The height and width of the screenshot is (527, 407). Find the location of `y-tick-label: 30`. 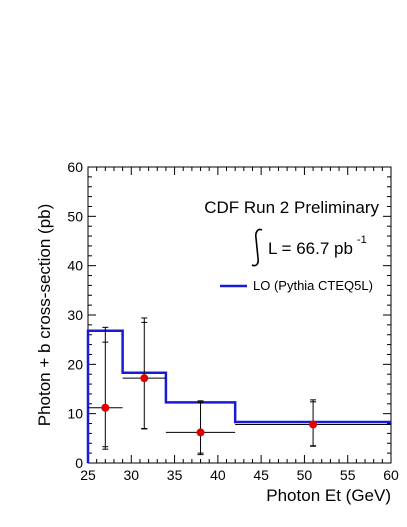

y-tick-label: 30 is located at coordinates (75, 315).